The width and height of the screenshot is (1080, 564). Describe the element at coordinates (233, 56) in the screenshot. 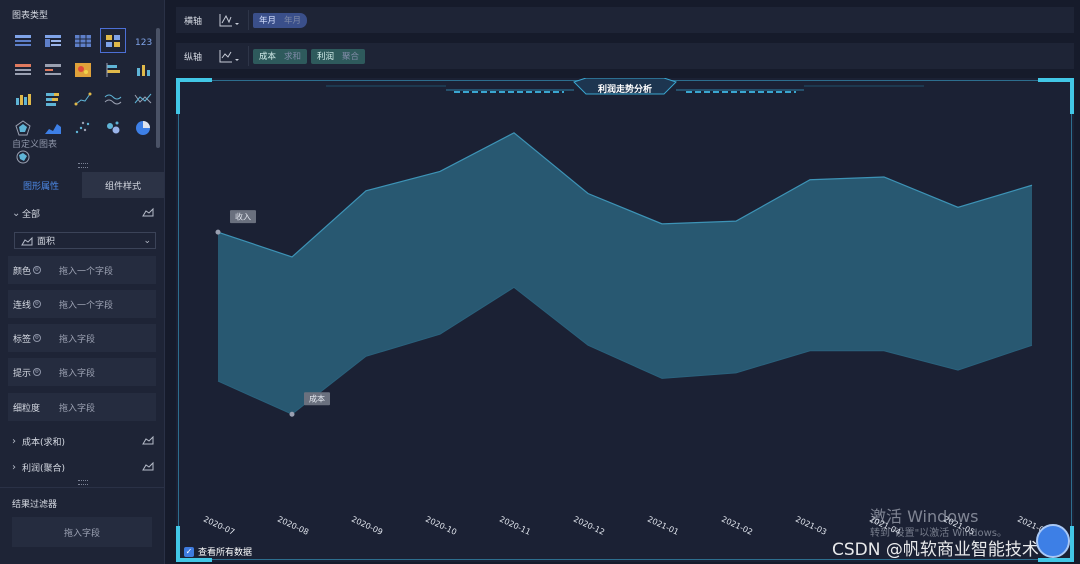

I see `line-type-icon` at that location.